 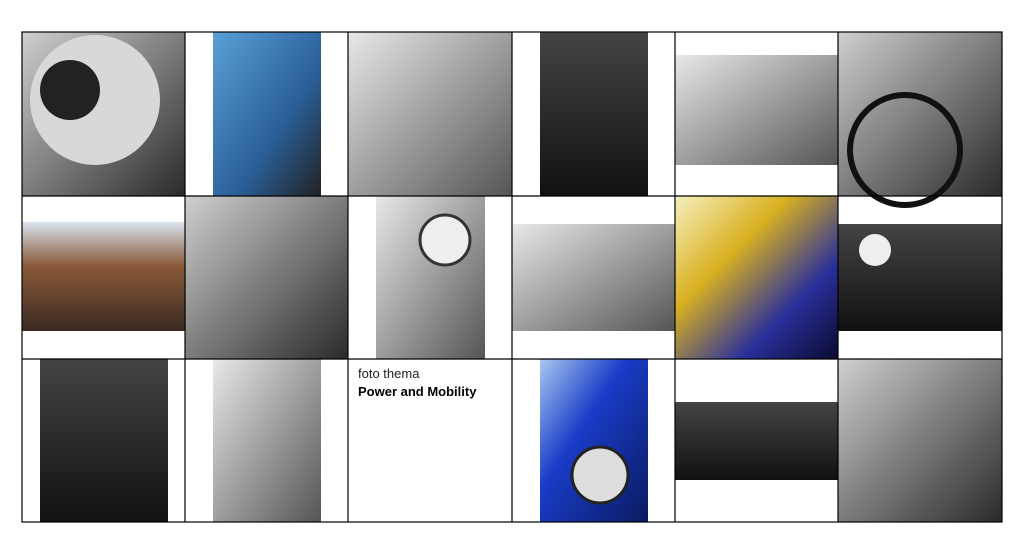 What do you see at coordinates (389, 373) in the screenshot?
I see `caption-kicker: foto thema` at bounding box center [389, 373].